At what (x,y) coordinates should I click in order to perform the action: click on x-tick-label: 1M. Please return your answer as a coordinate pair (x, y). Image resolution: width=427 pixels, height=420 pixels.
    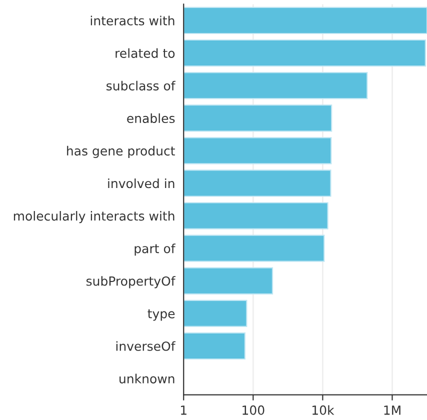
    Looking at the image, I should click on (392, 410).